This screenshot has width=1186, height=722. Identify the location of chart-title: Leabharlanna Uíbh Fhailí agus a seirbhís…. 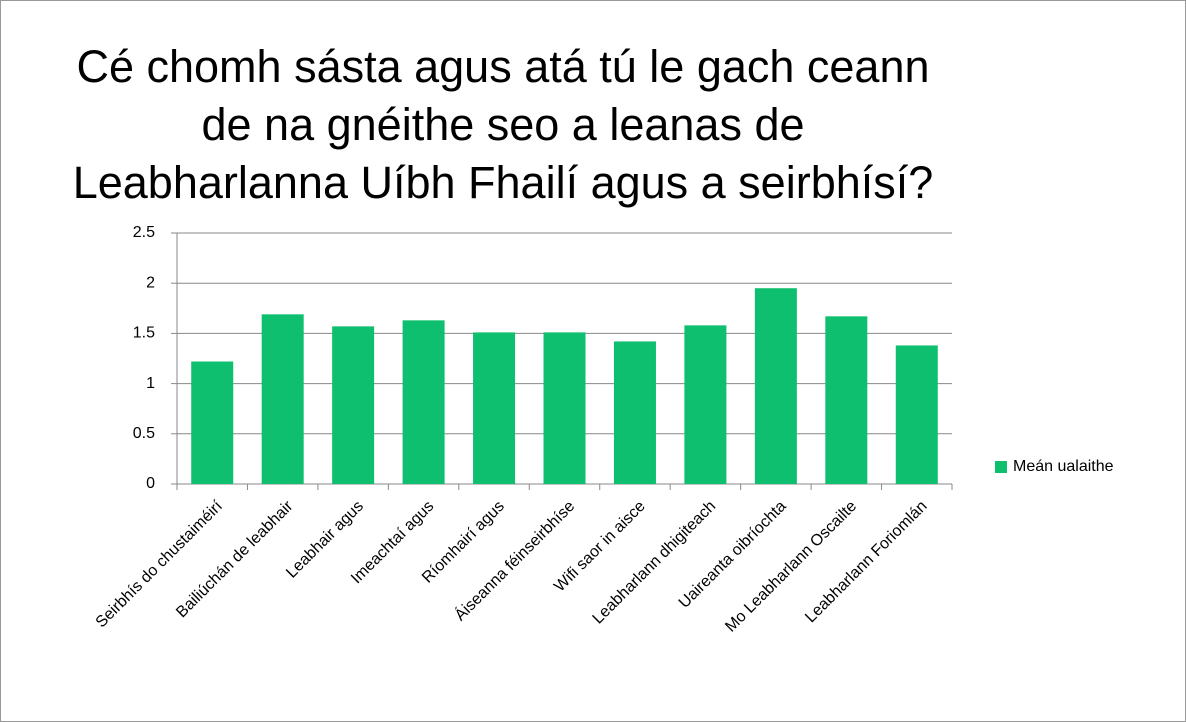
(503, 182).